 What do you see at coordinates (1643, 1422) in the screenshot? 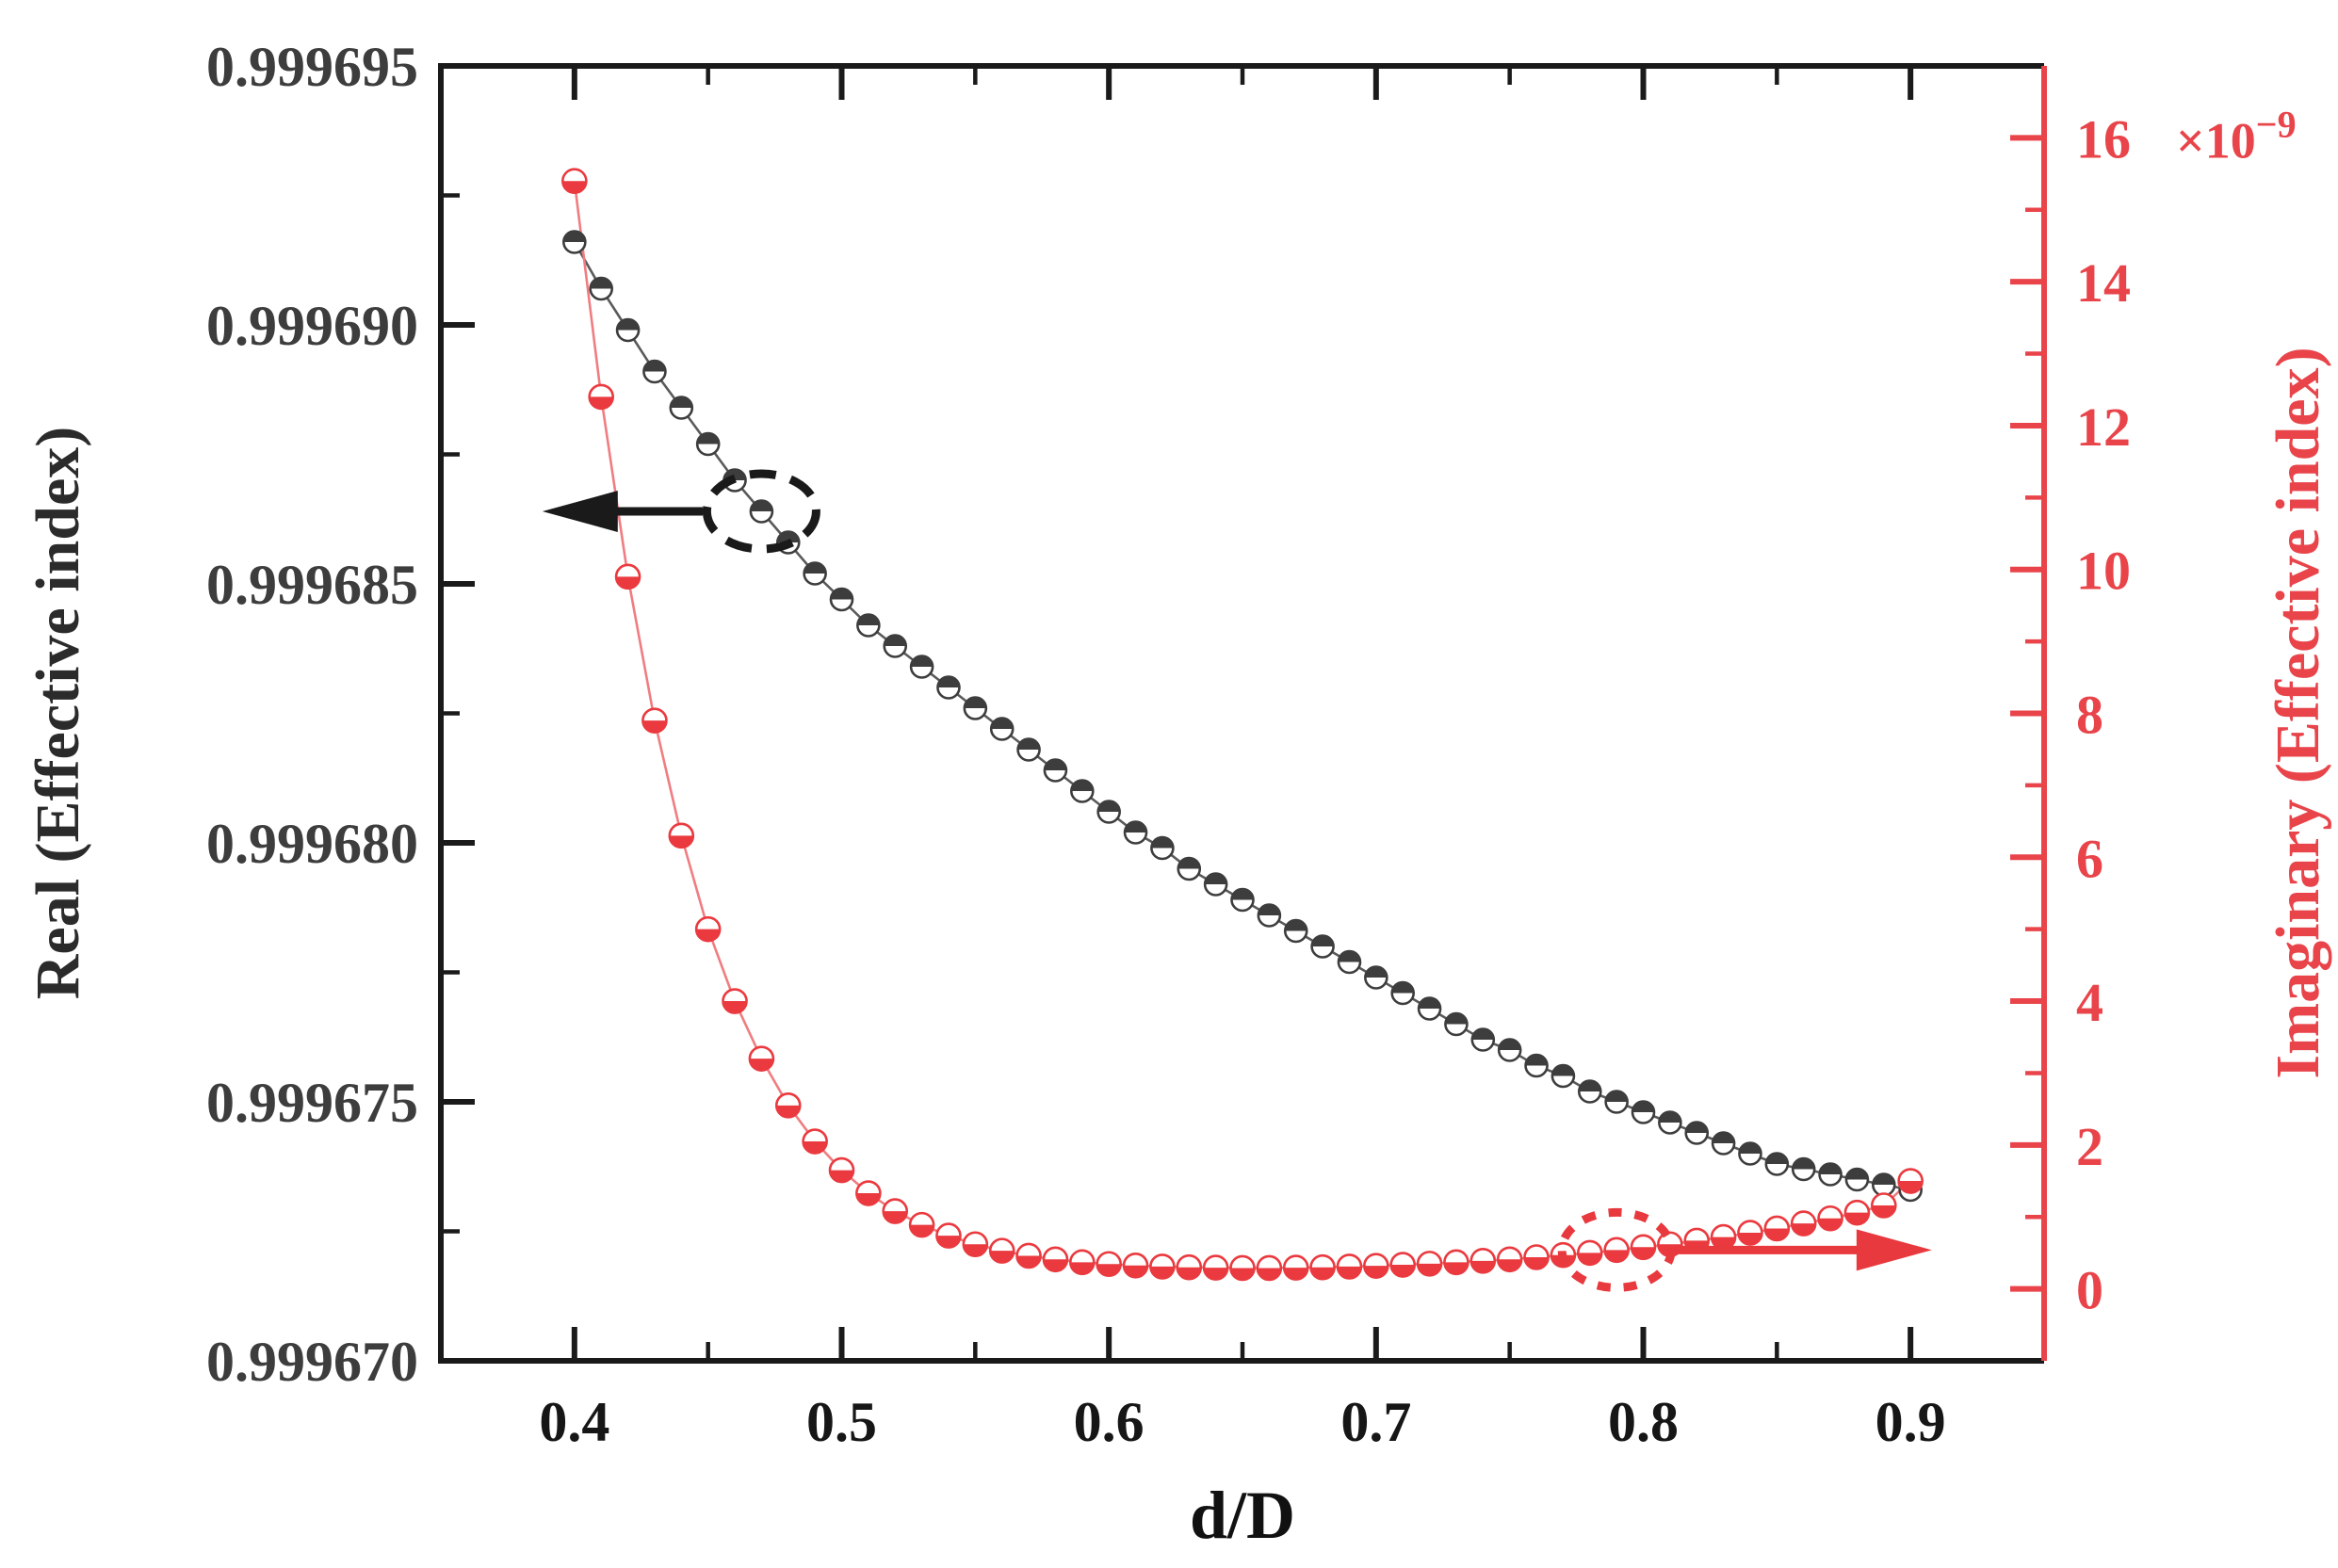
I see `x-tick-label: 0.8` at bounding box center [1643, 1422].